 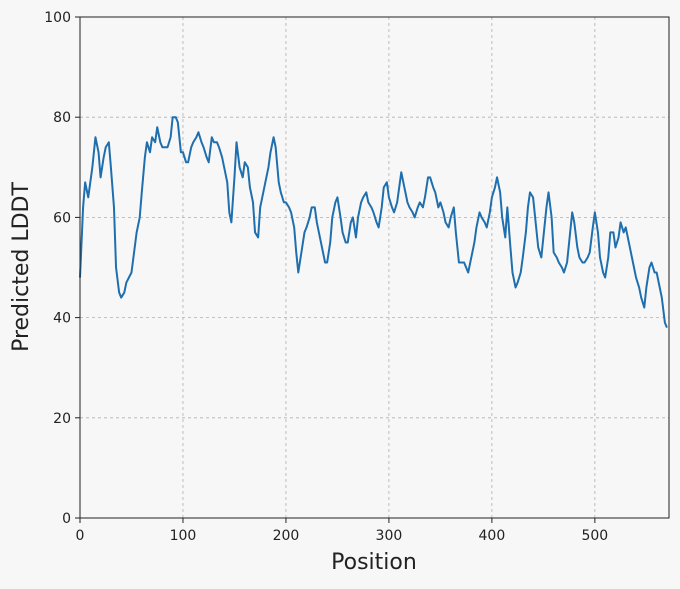 I want to click on y-tick-label: 60, so click(x=62, y=218).